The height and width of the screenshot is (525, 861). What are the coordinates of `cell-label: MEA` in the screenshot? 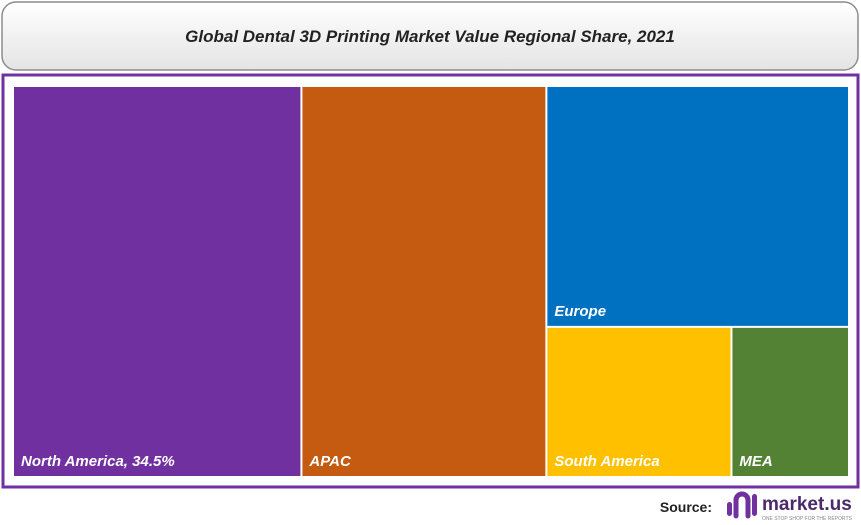 It's located at (755, 461).